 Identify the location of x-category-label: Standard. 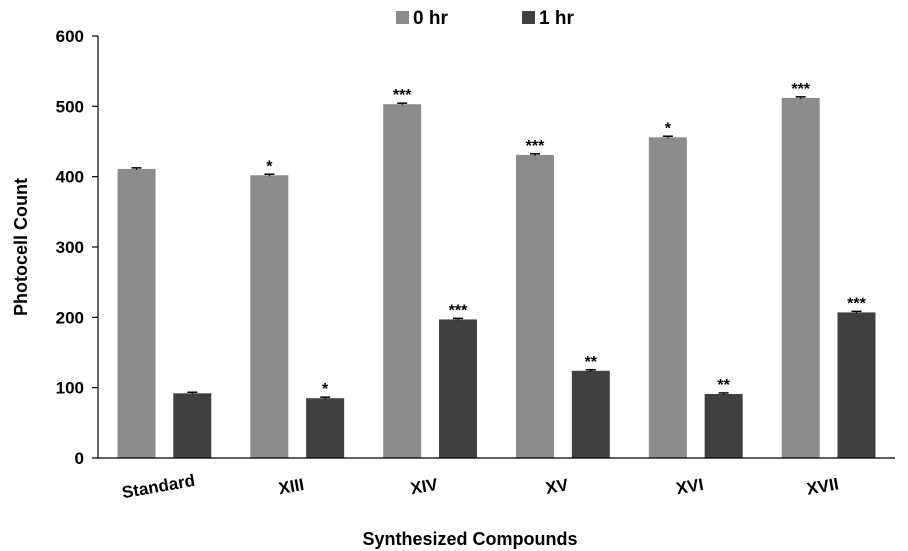
(159, 487).